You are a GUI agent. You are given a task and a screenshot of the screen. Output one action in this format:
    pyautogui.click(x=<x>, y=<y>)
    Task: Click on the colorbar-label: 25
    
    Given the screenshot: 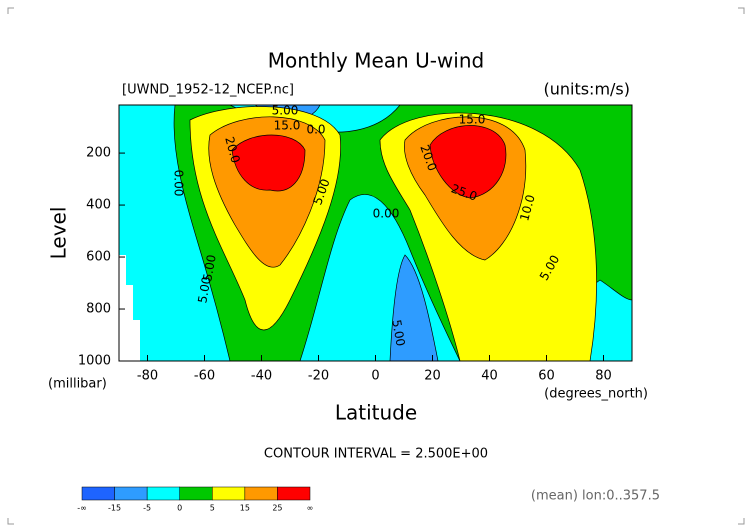 What is the action you would take?
    pyautogui.click(x=277, y=508)
    